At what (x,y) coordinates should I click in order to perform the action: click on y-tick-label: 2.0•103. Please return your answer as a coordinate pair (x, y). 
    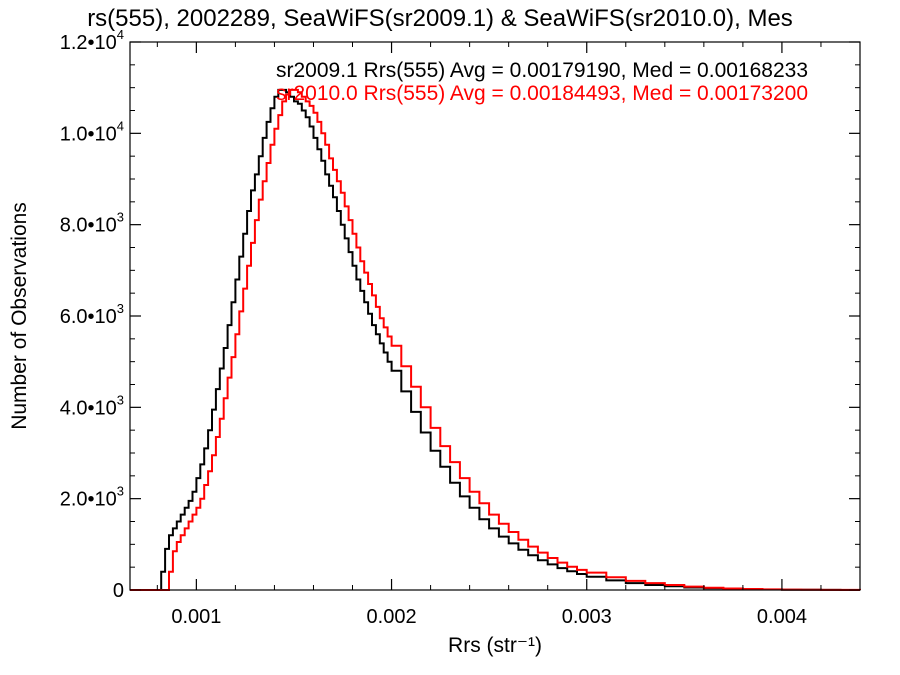
    Looking at the image, I should click on (92, 497).